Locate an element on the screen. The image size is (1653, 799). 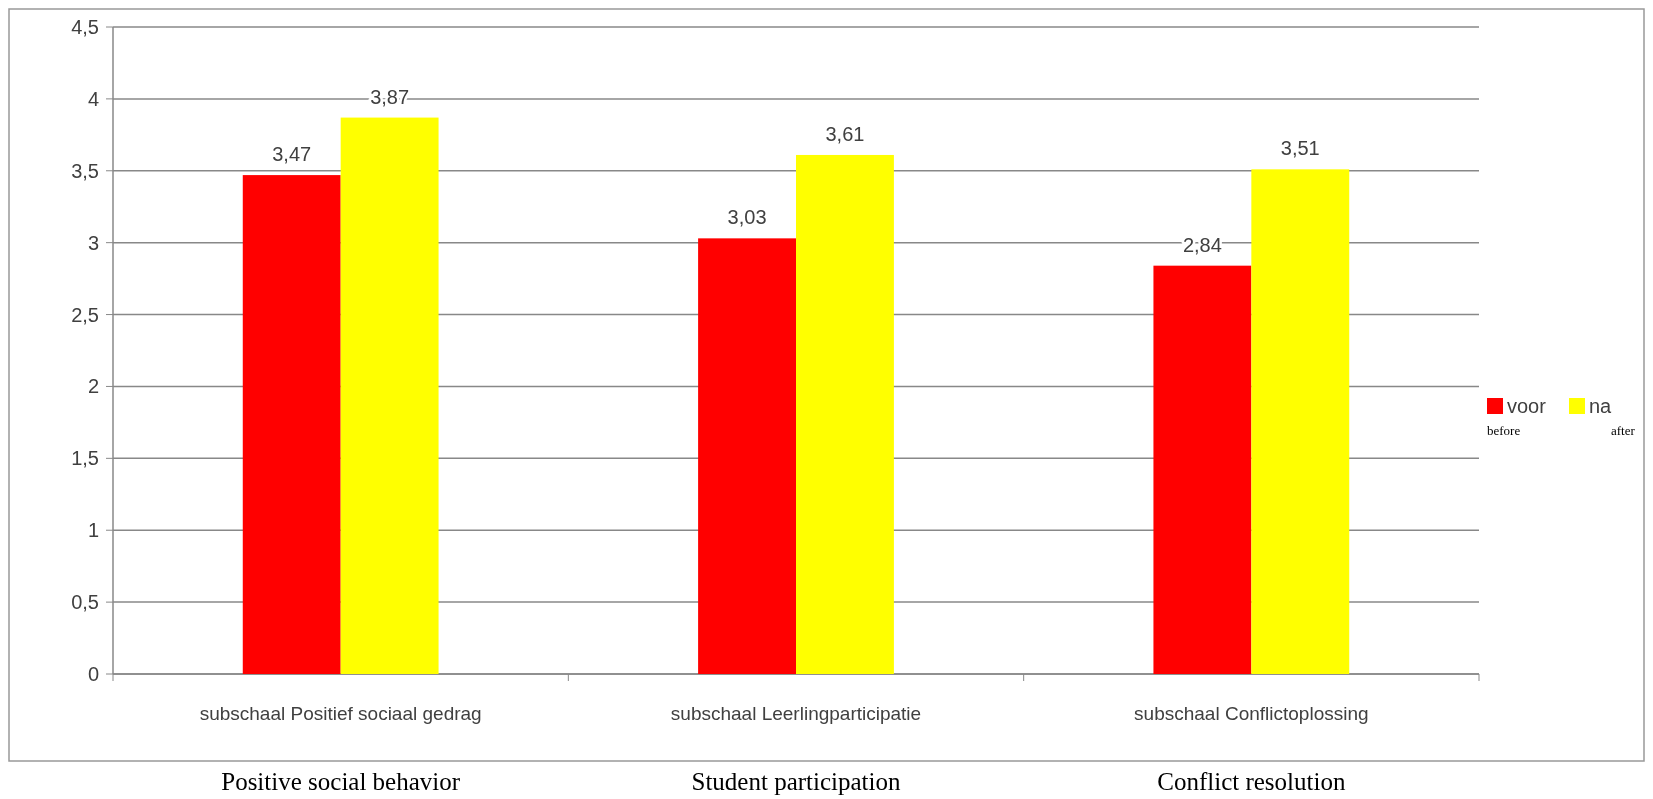
data-label: 3,87 is located at coordinates (390, 96).